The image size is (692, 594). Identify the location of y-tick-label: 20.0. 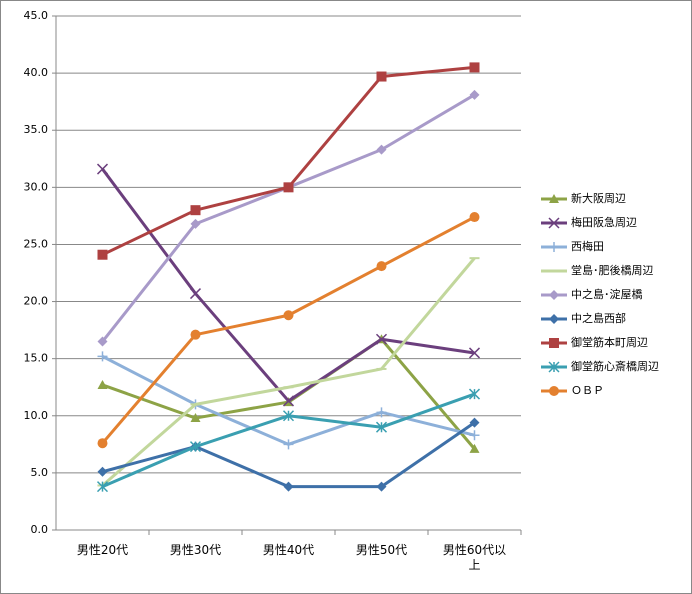
(36, 301).